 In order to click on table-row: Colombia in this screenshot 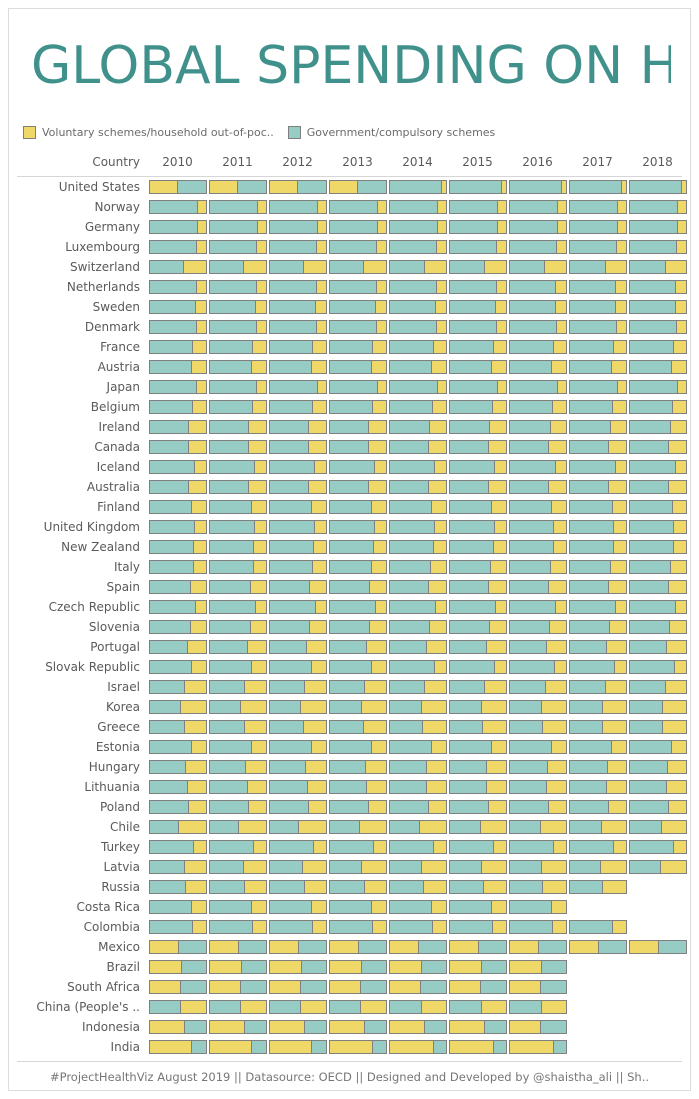, I will do `click(349, 927)`.